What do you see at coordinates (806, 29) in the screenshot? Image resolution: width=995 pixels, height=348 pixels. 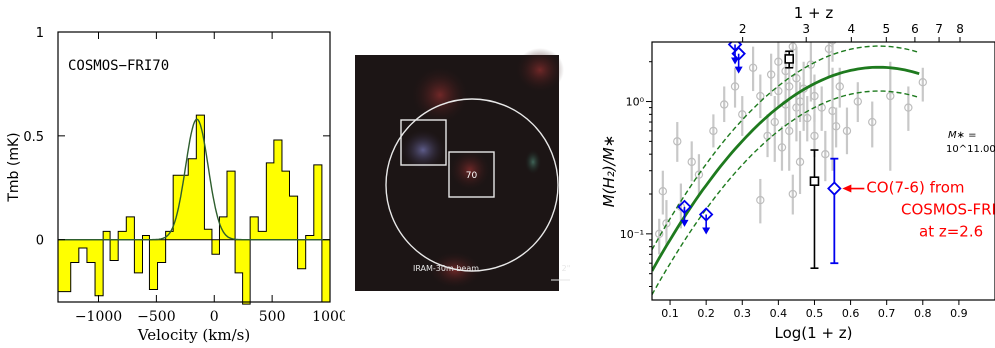 I see `top-tick-label: 3` at bounding box center [806, 29].